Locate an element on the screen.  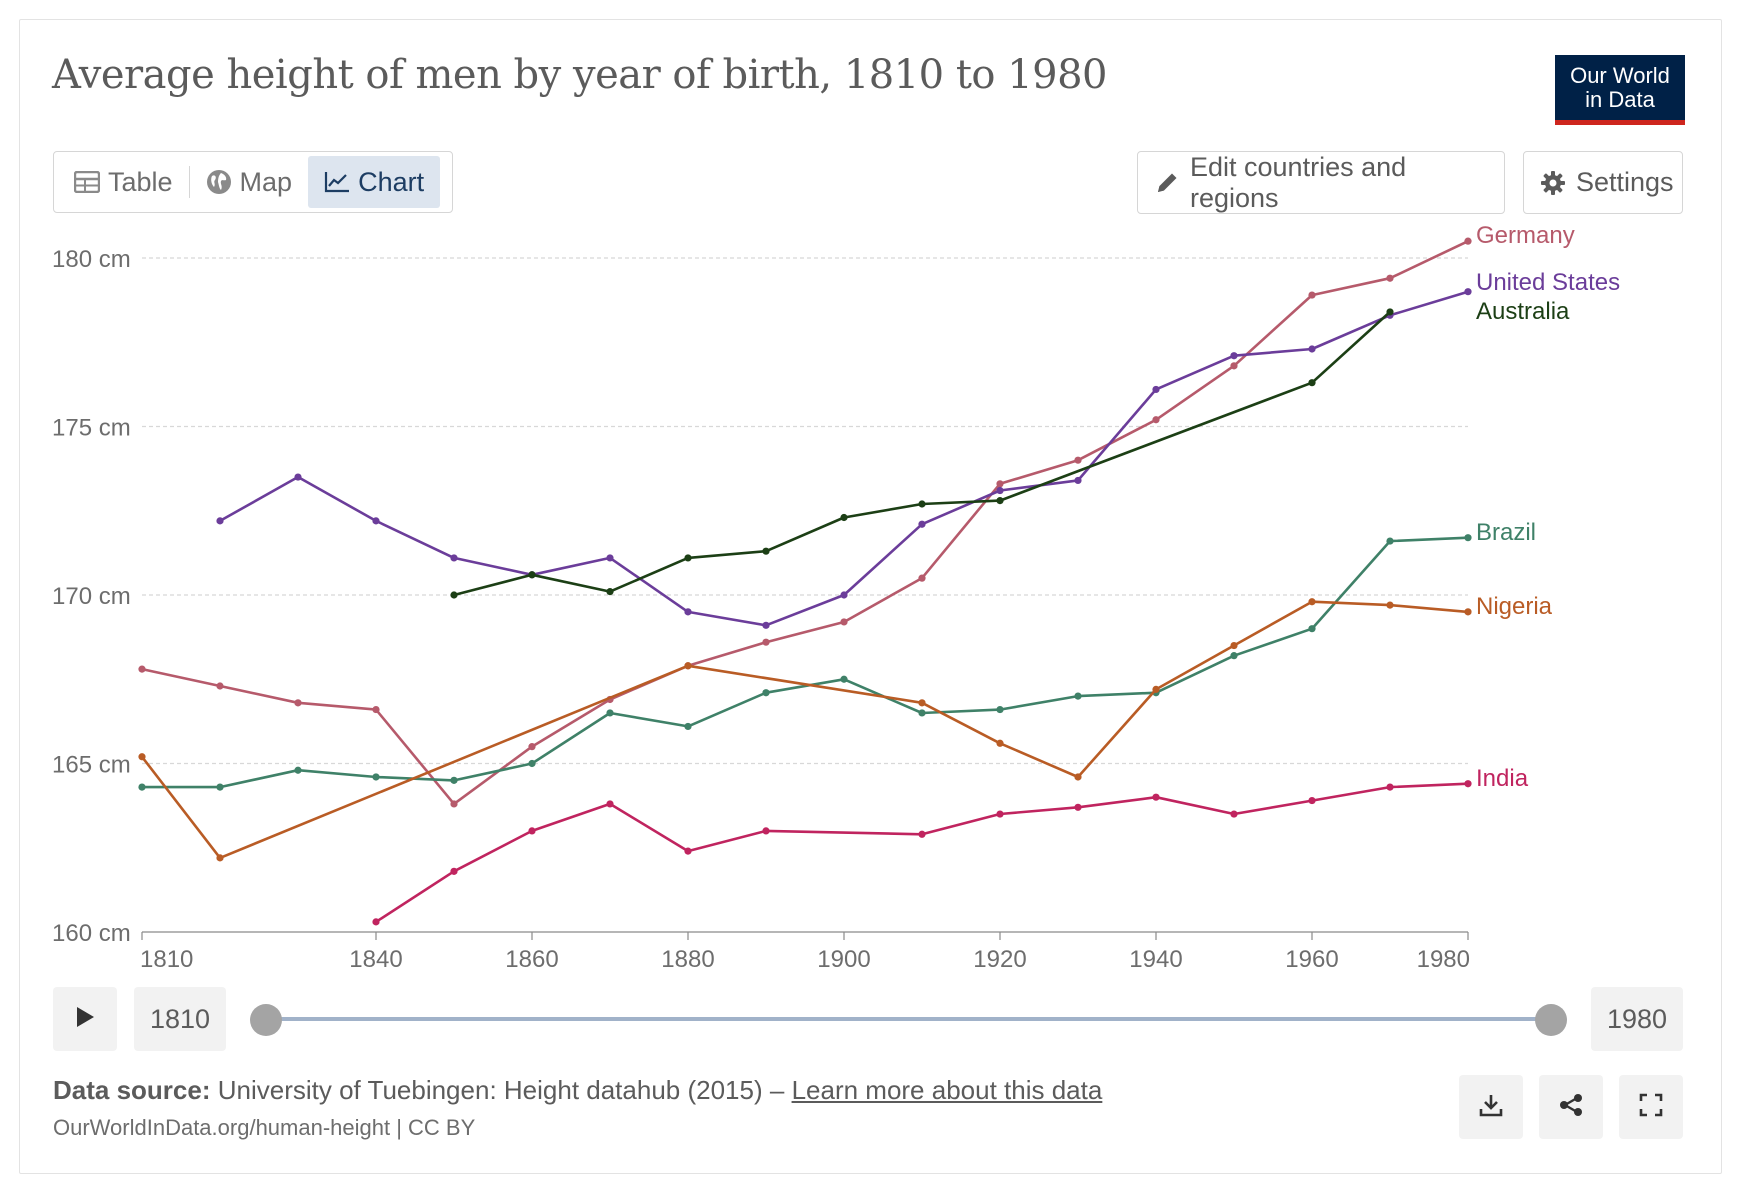
y-tick-label: 170 cm is located at coordinates (91, 596).